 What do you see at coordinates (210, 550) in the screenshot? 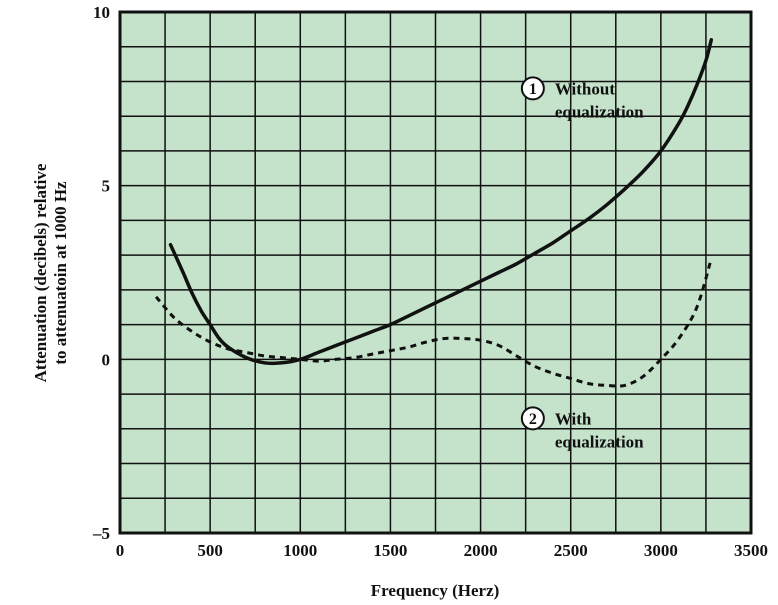
I see `x-tick-label: 500` at bounding box center [210, 550].